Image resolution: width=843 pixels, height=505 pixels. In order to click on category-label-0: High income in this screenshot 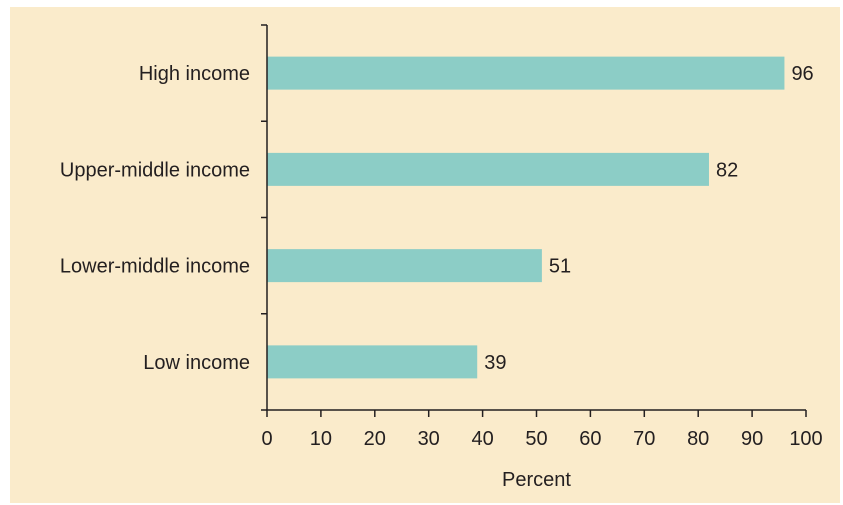, I will do `click(194, 74)`.